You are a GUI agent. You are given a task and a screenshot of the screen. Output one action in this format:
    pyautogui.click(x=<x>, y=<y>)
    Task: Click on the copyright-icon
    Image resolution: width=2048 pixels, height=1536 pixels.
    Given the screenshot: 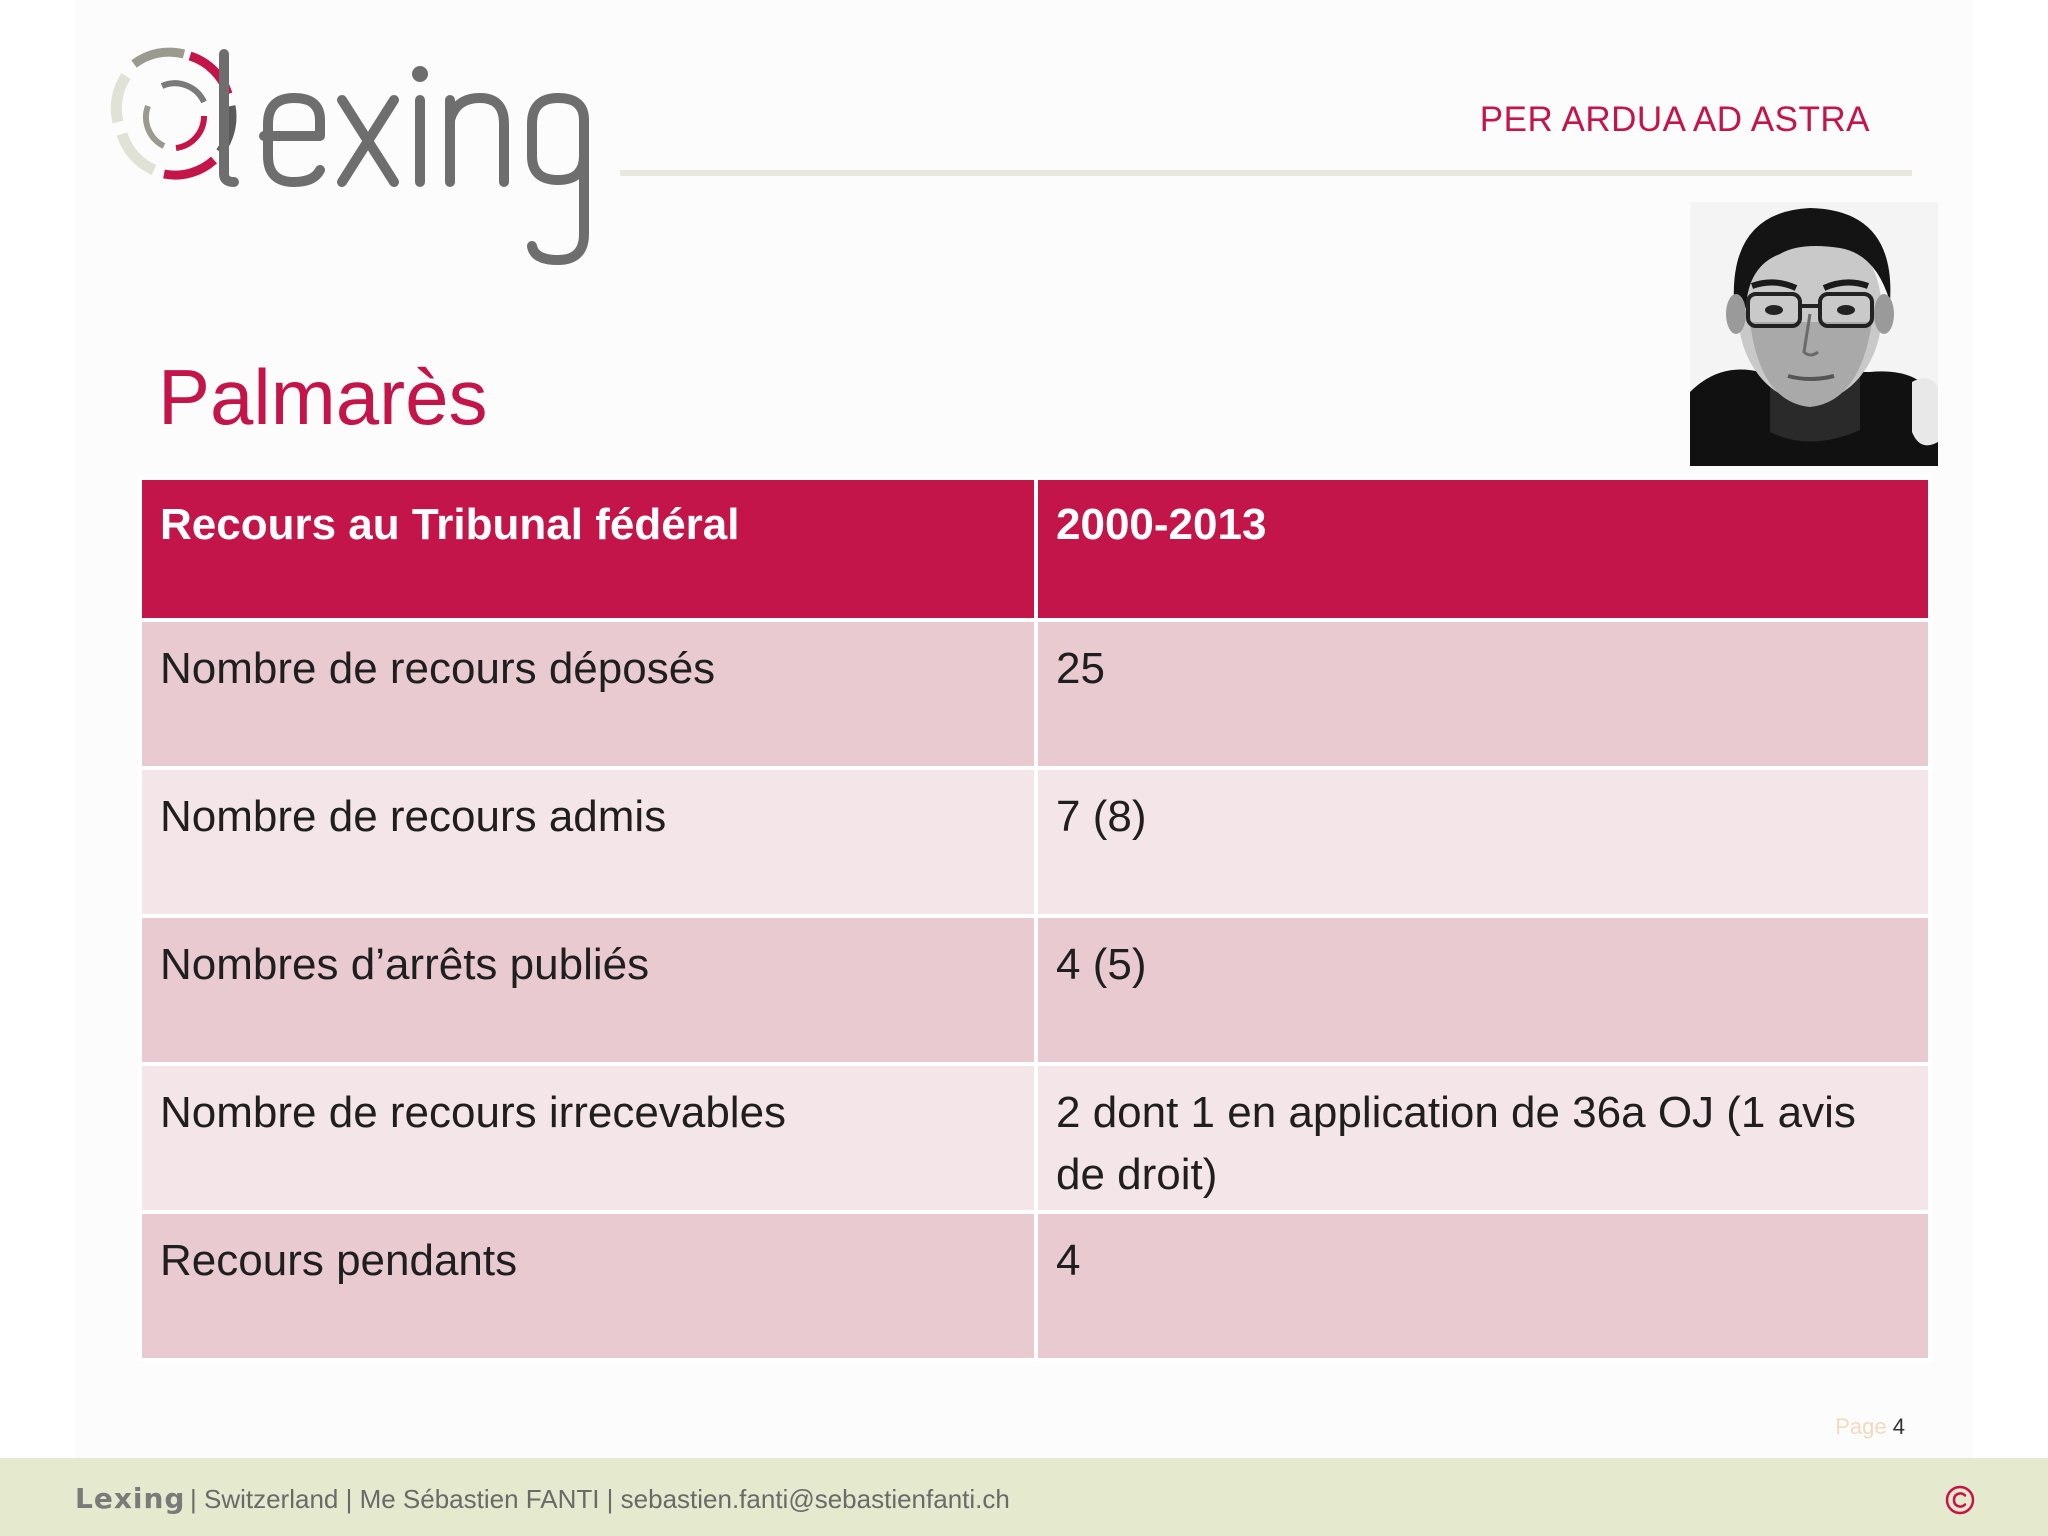 What is the action you would take?
    pyautogui.click(x=1960, y=1500)
    